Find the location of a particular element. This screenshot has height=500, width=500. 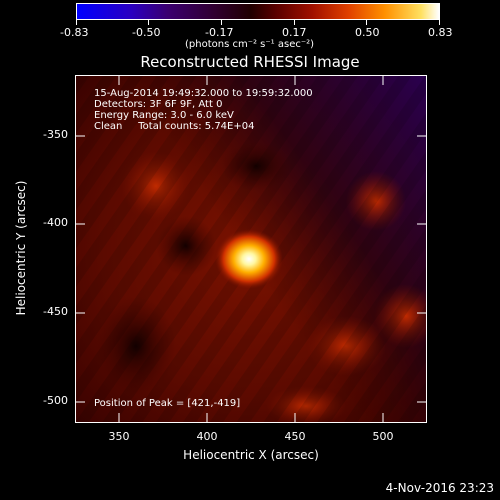

peak-position: Position of Peak = [421,-419] is located at coordinates (167, 403).